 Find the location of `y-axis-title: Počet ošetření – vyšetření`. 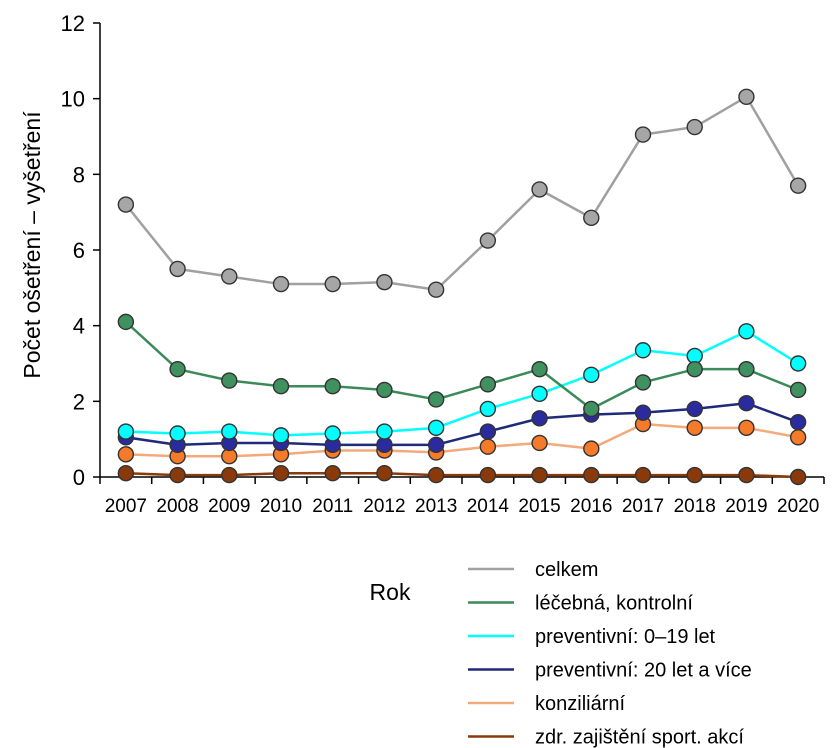

y-axis-title: Počet ošetření – vyšetření is located at coordinates (32, 245).